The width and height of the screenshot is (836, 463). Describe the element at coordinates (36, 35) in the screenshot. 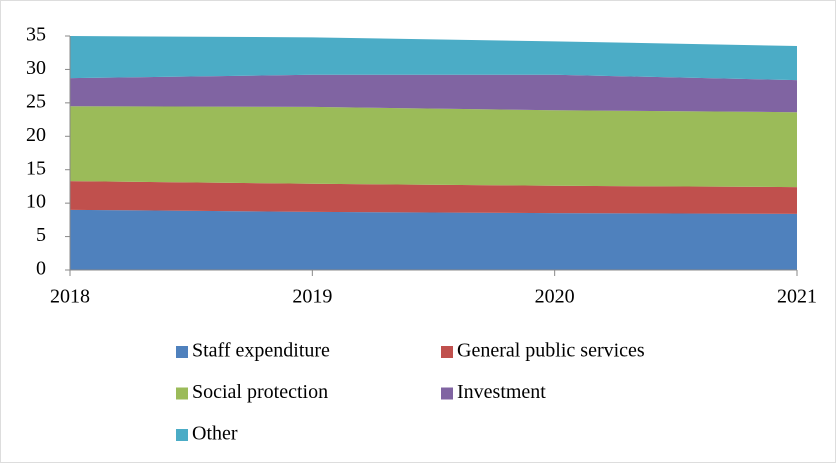

I see `y-tick-label: 35` at that location.